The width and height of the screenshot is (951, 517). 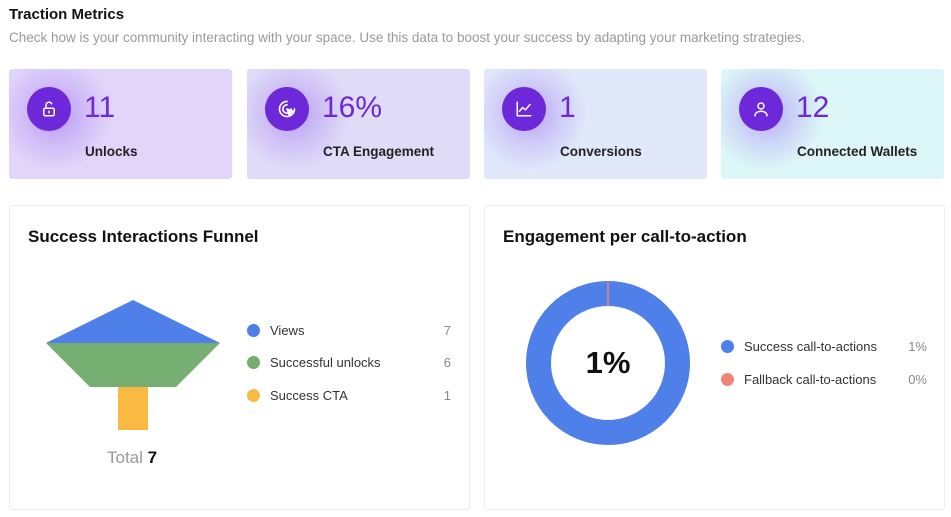 I want to click on funnel-segment-successful-unlocks, so click(x=133, y=365).